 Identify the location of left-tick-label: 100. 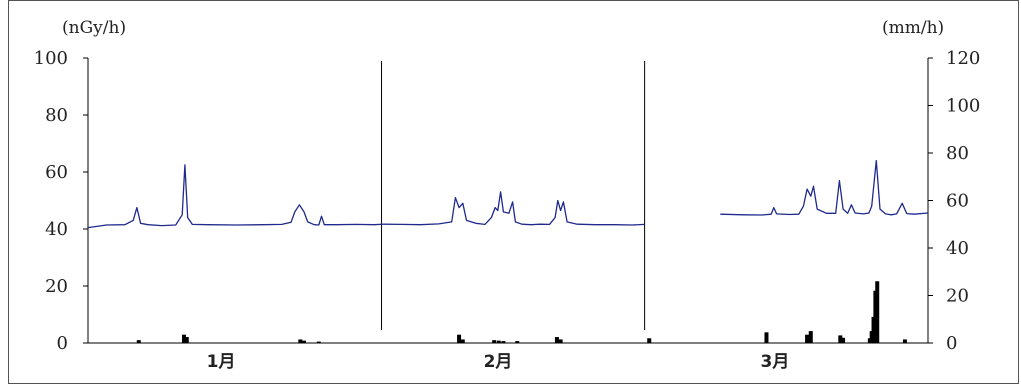
(51, 58).